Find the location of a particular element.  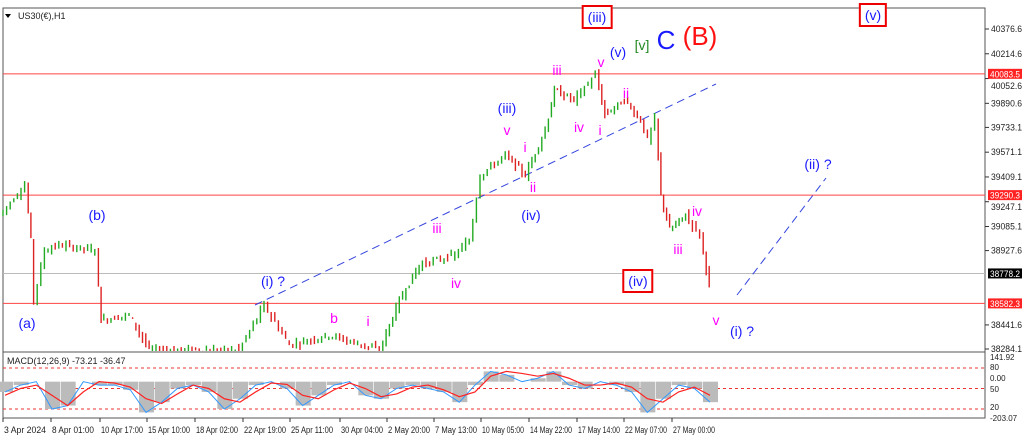

time-tick-label: 17 May 14:00 is located at coordinates (599, 430).